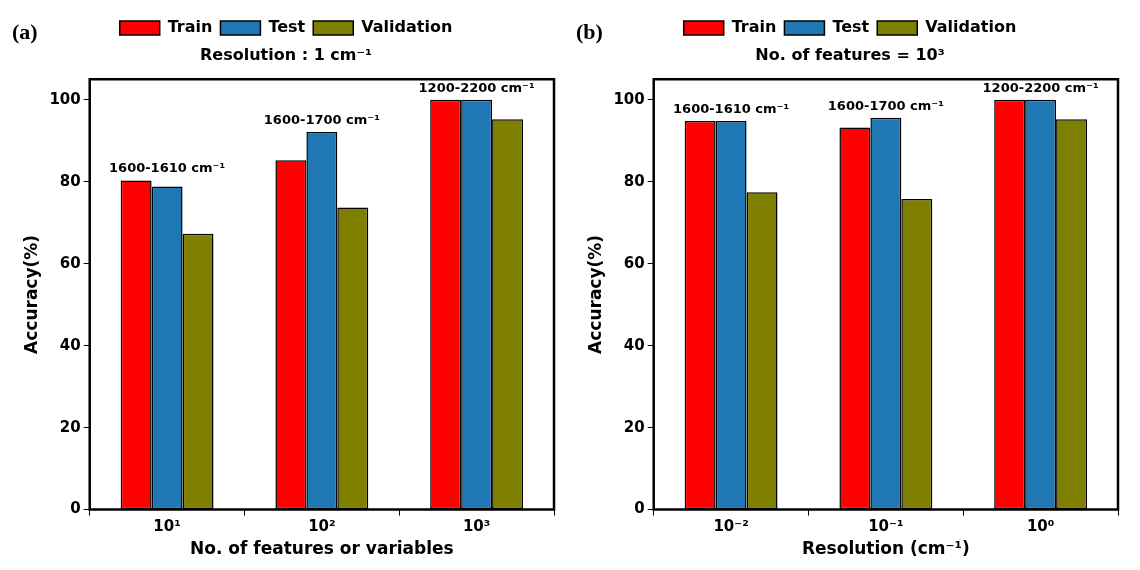 Image resolution: width=1140 pixels, height=570 pixels. What do you see at coordinates (322, 548) in the screenshot?
I see `x-axis-title: No. of features or variables` at bounding box center [322, 548].